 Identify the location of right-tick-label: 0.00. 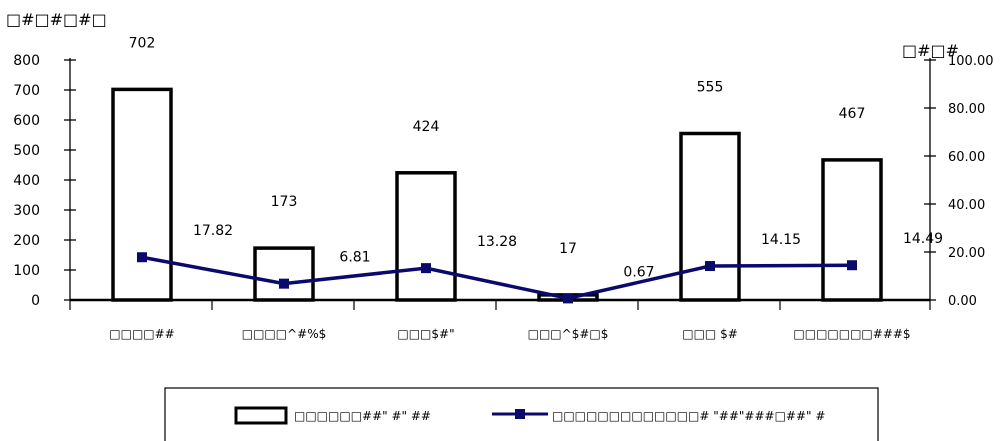
(962, 301).